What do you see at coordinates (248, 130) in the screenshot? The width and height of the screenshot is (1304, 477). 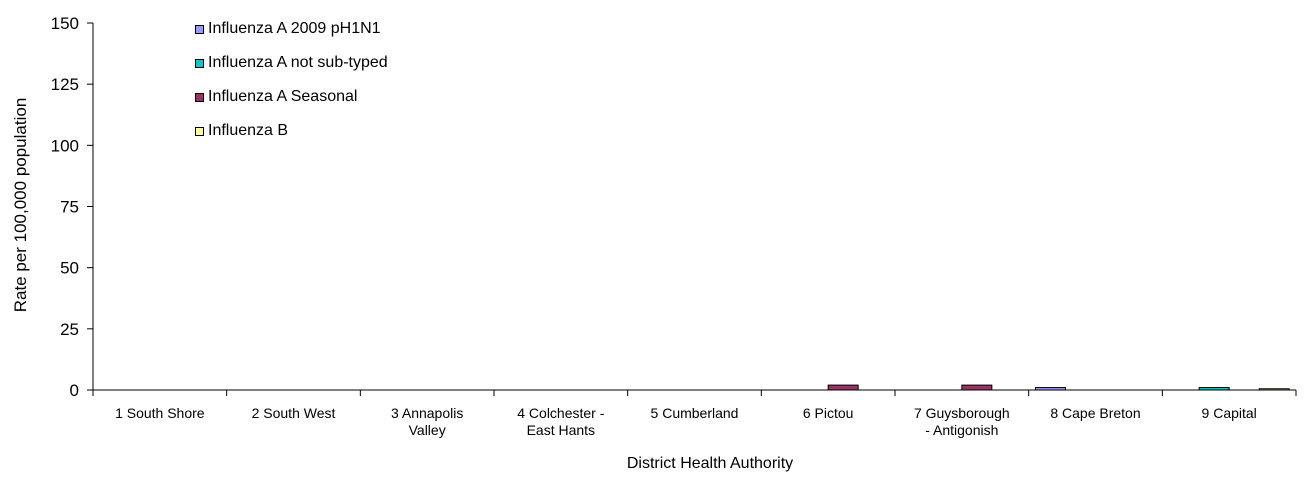 I see `legend-label: Influenza B` at bounding box center [248, 130].